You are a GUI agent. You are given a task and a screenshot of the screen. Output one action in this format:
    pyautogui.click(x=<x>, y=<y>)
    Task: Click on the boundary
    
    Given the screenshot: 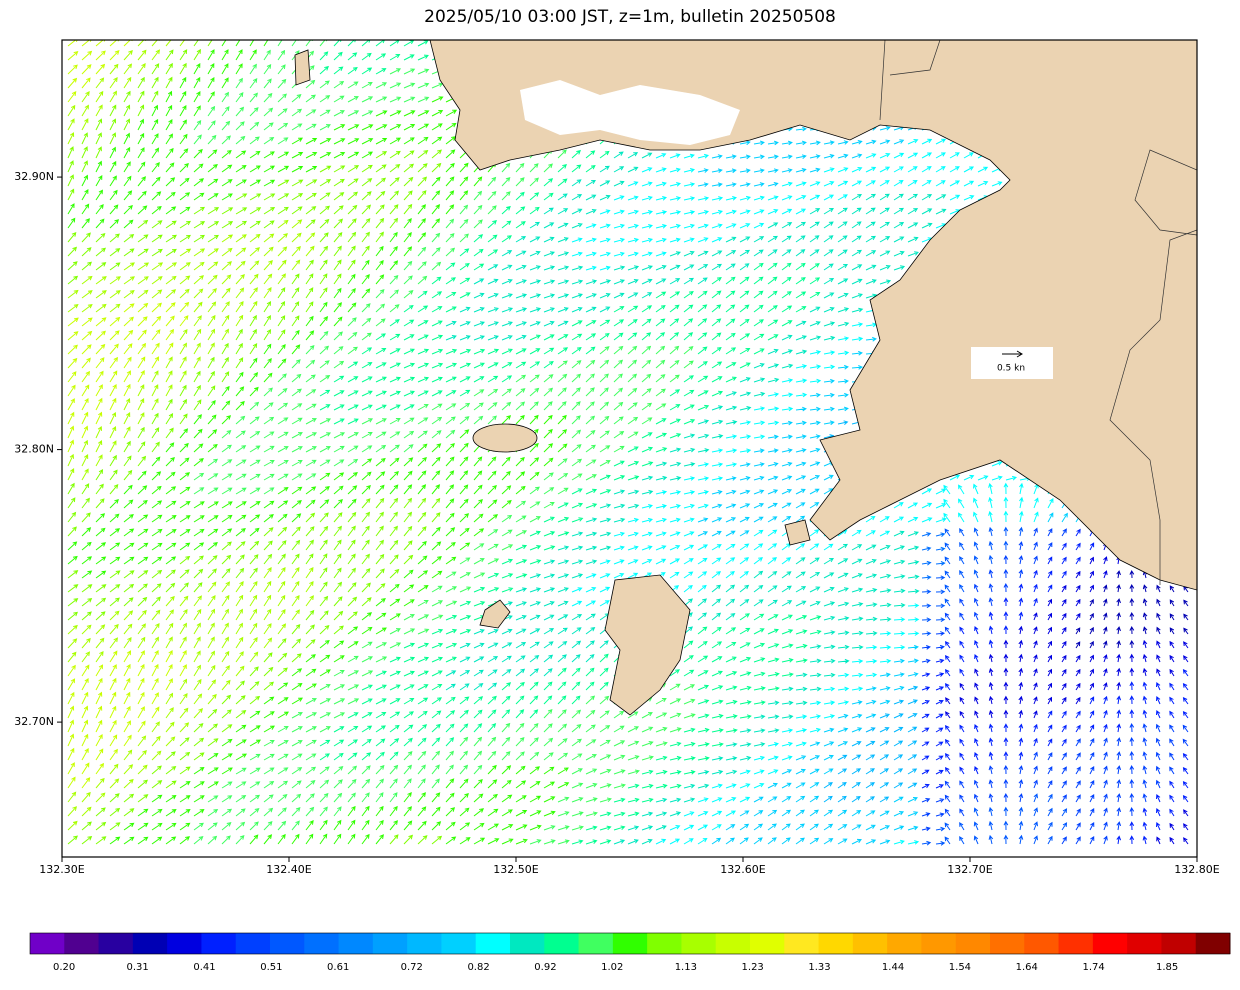 What is the action you would take?
    pyautogui.click(x=1038, y=312)
    